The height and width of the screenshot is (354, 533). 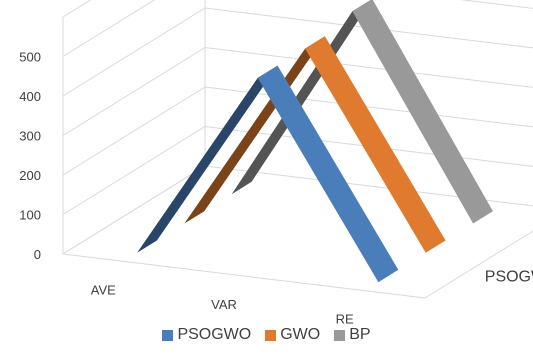 I want to click on legend: PSOGWO GWO BP, so click(x=266, y=335).